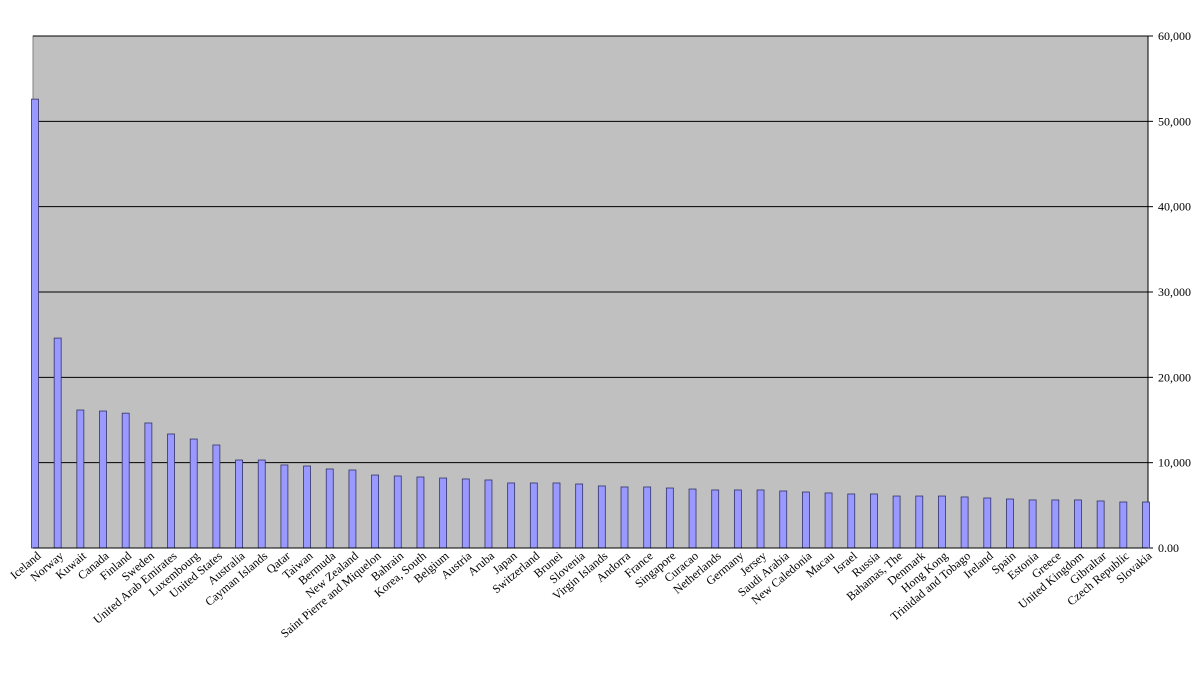  What do you see at coordinates (1174, 292) in the screenshot?
I see `y-tick-label: 30,000` at bounding box center [1174, 292].